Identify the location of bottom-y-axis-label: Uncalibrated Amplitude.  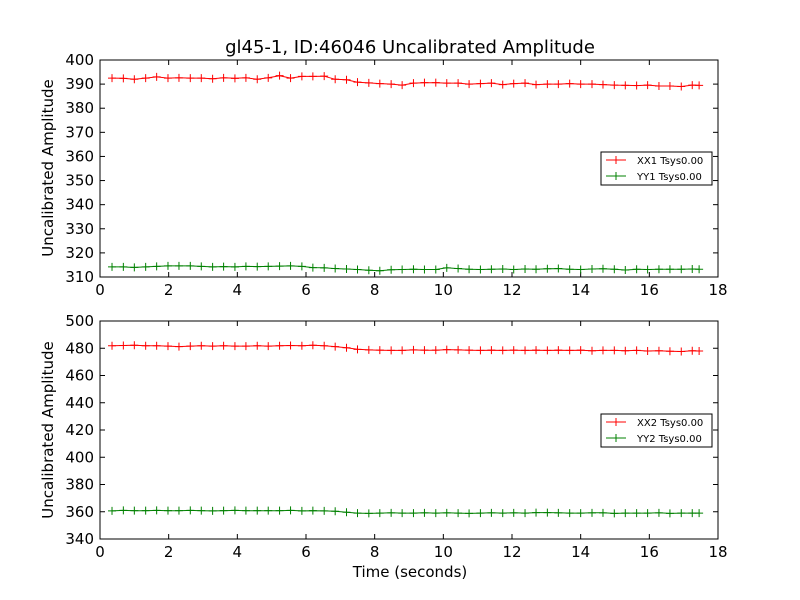
(48, 429).